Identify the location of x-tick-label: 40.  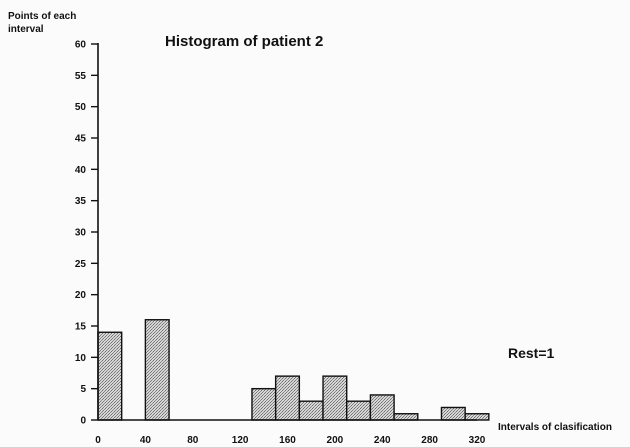
(146, 440).